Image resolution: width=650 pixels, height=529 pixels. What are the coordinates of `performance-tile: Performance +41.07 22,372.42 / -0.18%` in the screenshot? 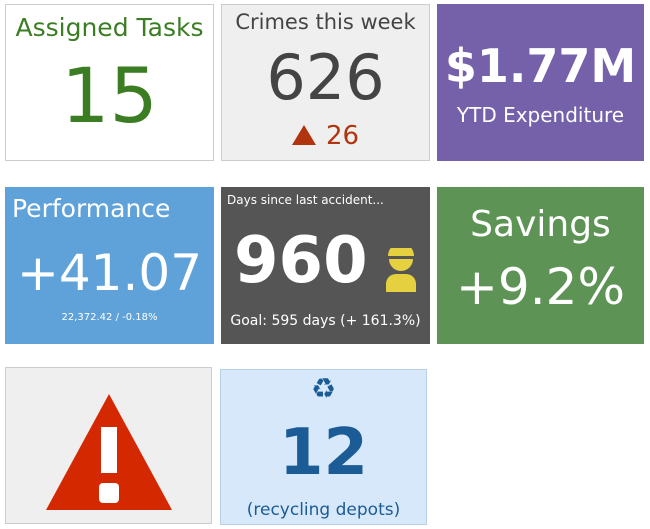 It's located at (109, 265).